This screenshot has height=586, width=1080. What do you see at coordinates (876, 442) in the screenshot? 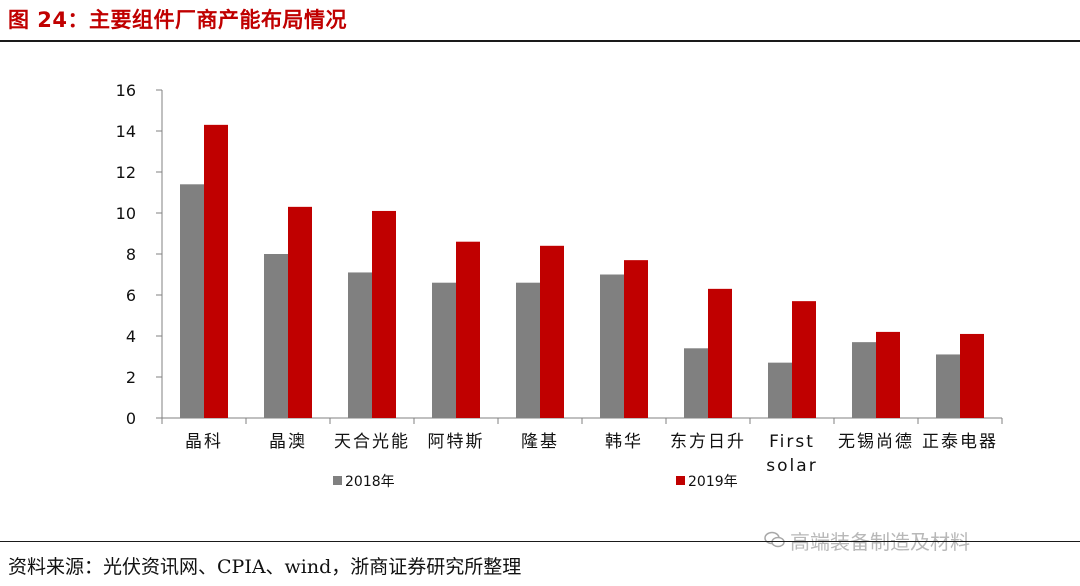
I see `x-tick-label: 无锡尚德` at bounding box center [876, 442].